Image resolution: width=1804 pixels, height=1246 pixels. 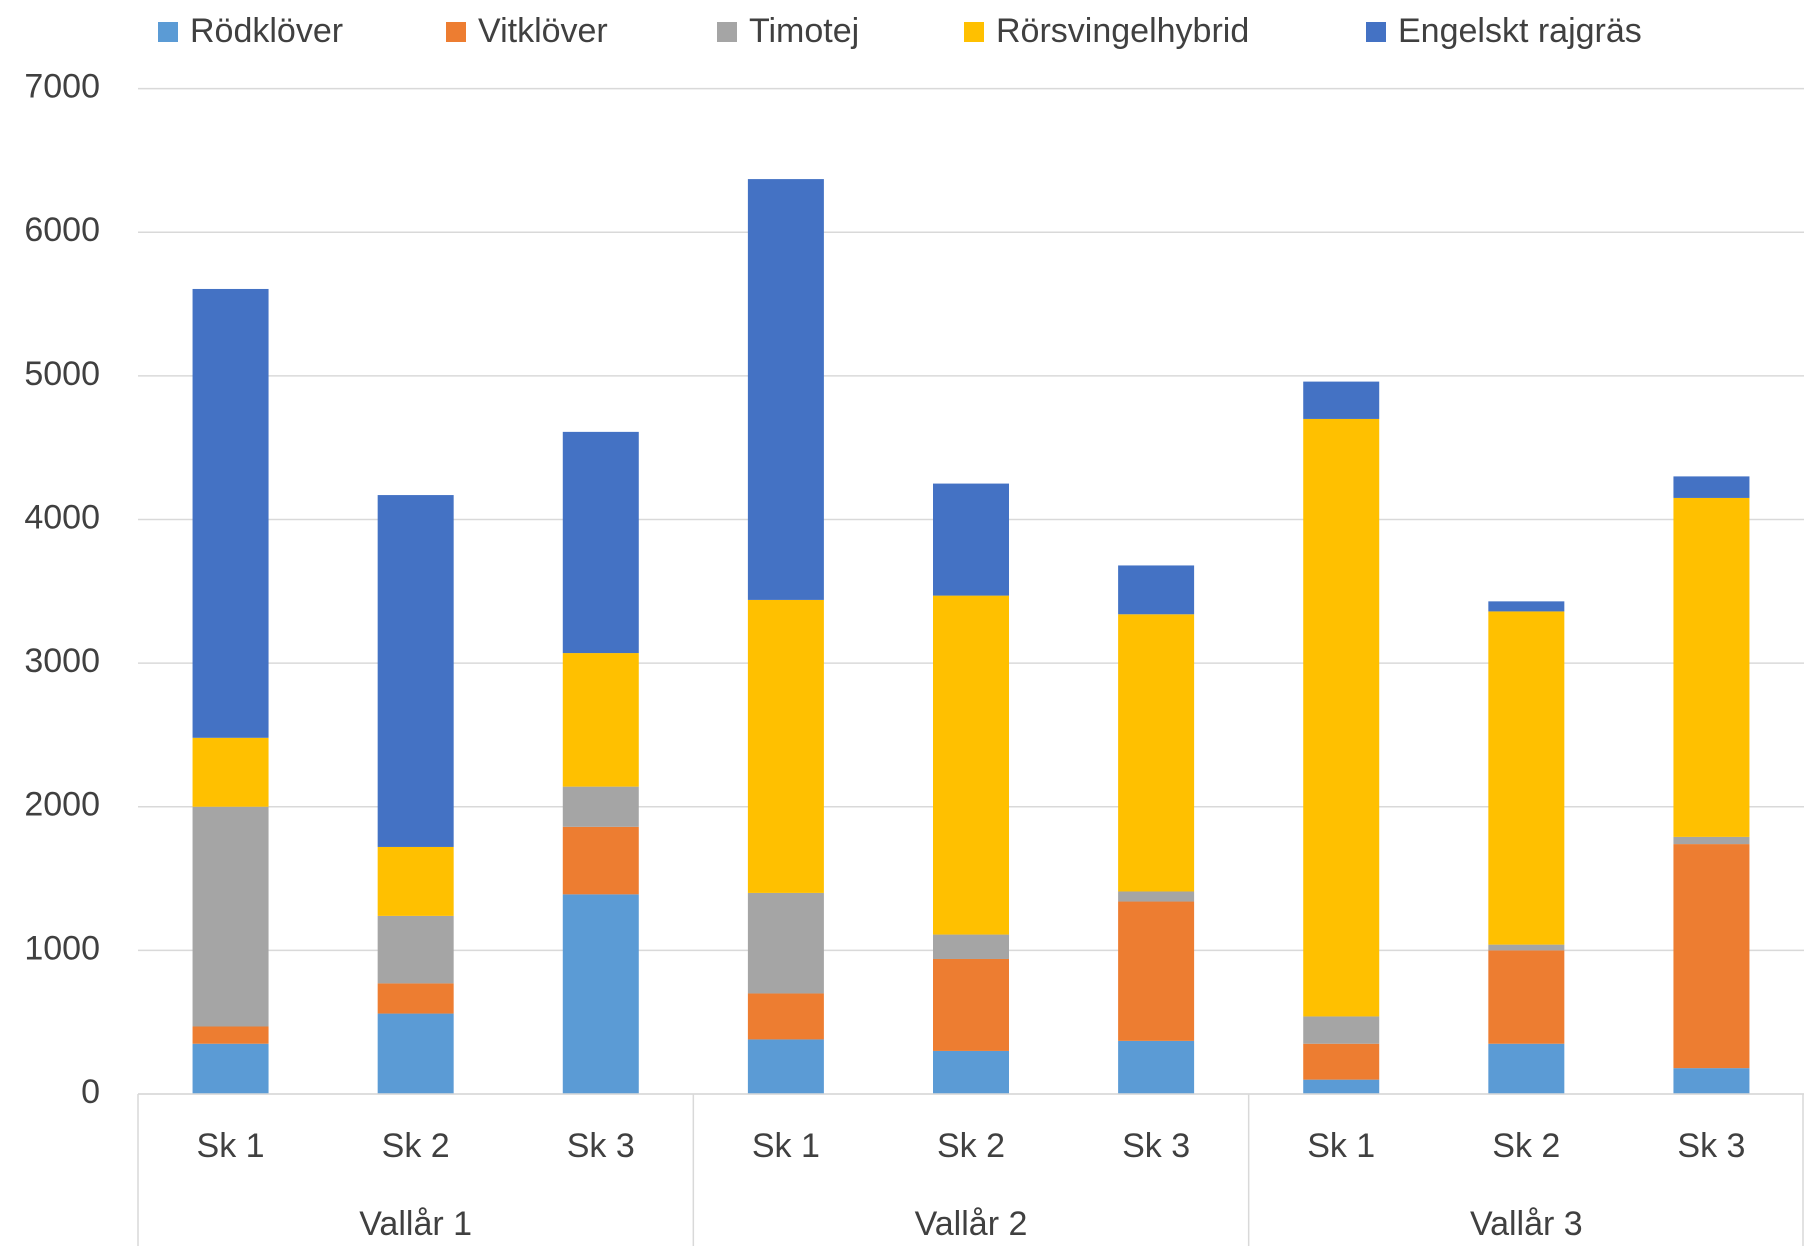 I want to click on legend-label: Vitklöver, so click(x=543, y=31).